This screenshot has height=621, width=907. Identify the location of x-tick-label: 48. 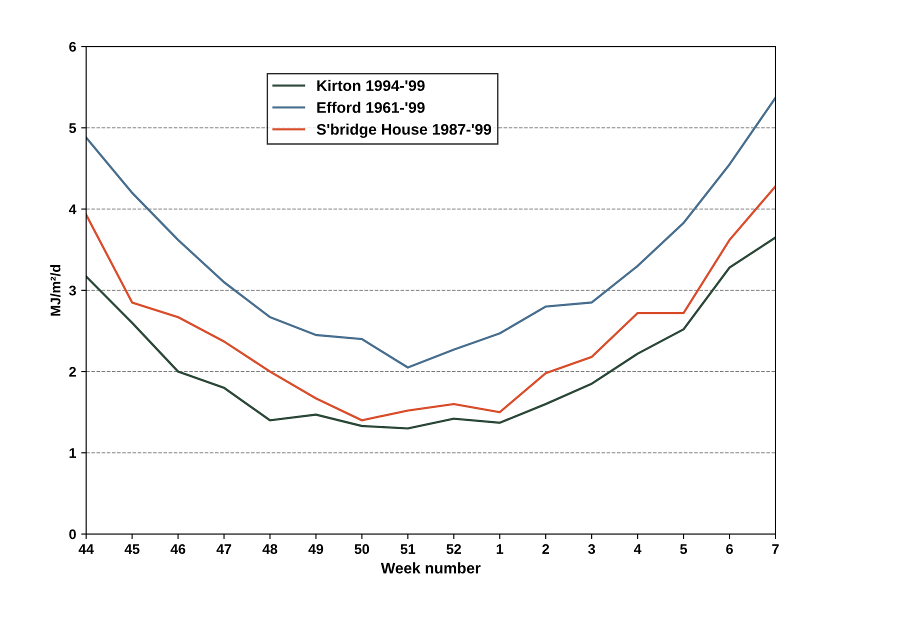
(270, 549).